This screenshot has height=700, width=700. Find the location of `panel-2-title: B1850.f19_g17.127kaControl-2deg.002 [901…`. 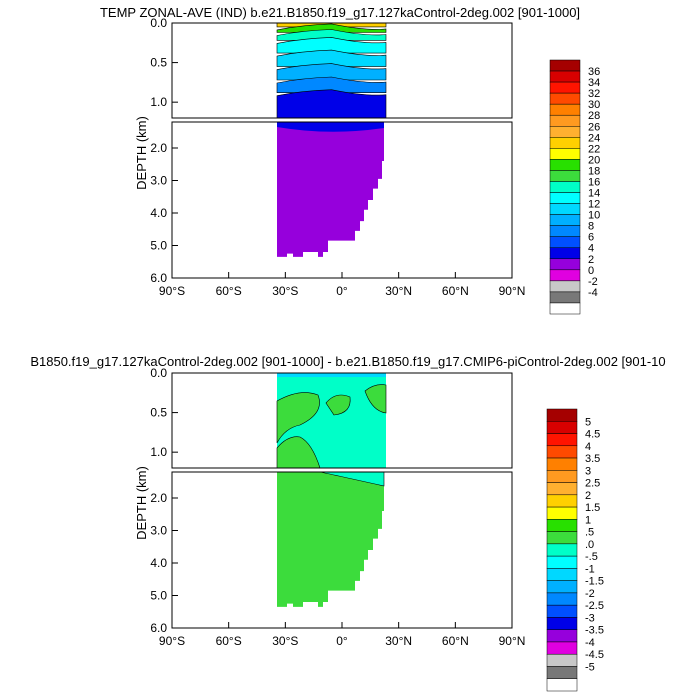

panel-2-title: B1850.f19_g17.127kaControl-2deg.002 [901… is located at coordinates (347, 361).